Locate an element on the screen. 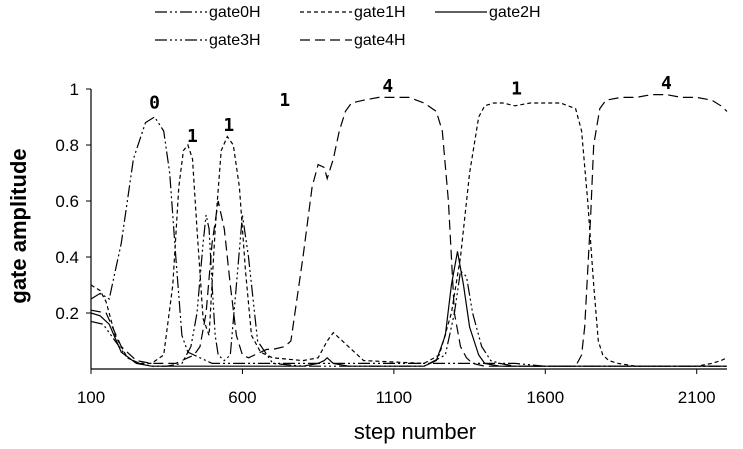 The width and height of the screenshot is (743, 449). legend-label: gate0H is located at coordinates (235, 12).